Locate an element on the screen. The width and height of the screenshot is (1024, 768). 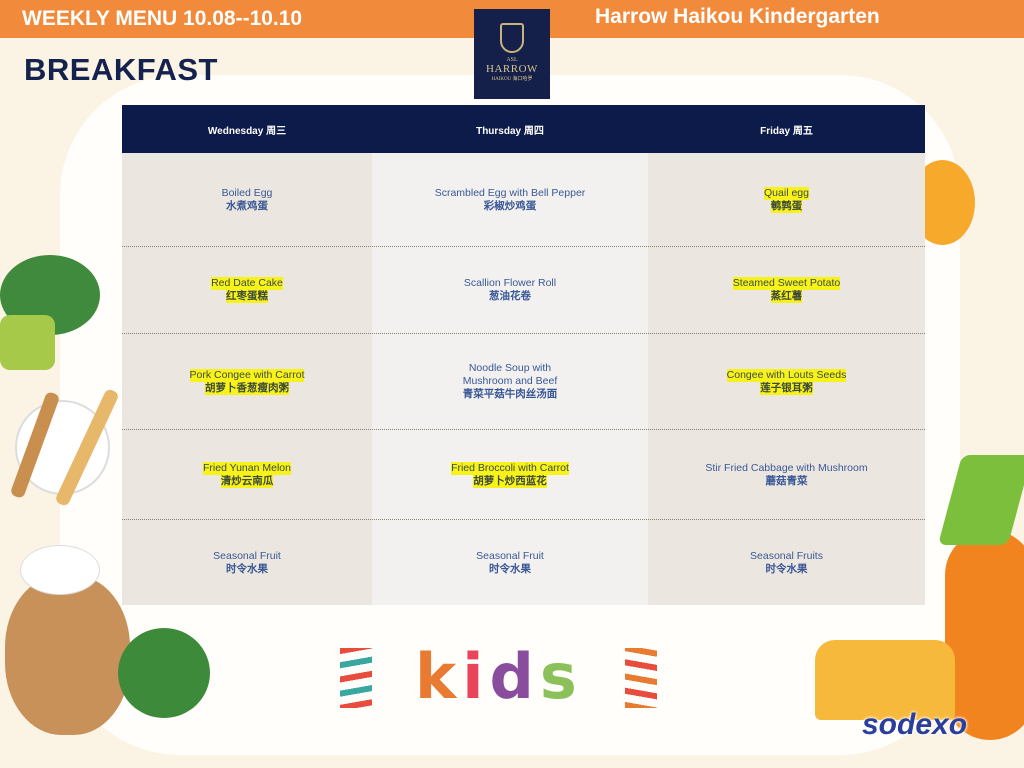
day-header-thursday: Thursday 周四 is located at coordinates (510, 131).